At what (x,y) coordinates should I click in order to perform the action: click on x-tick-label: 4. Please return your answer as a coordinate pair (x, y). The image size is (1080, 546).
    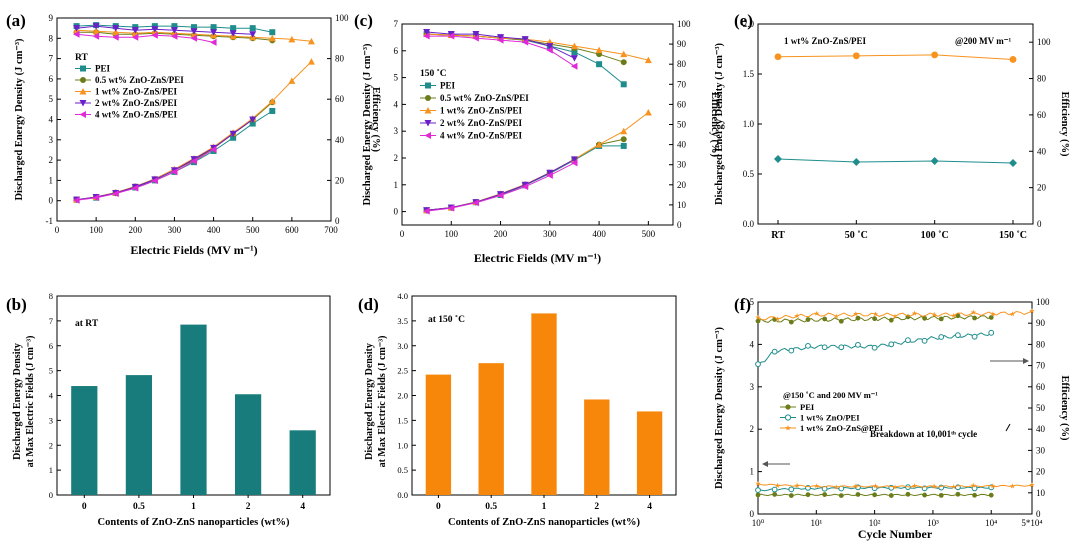
    Looking at the image, I should click on (302, 507).